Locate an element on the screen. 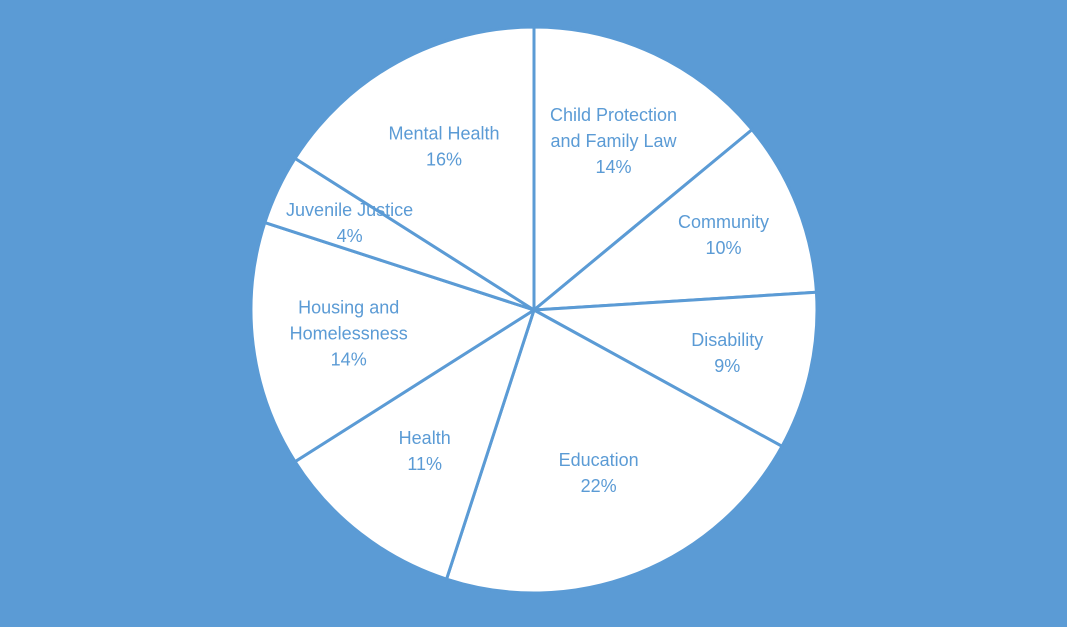  slice-percent-label: 4% is located at coordinates (350, 236).